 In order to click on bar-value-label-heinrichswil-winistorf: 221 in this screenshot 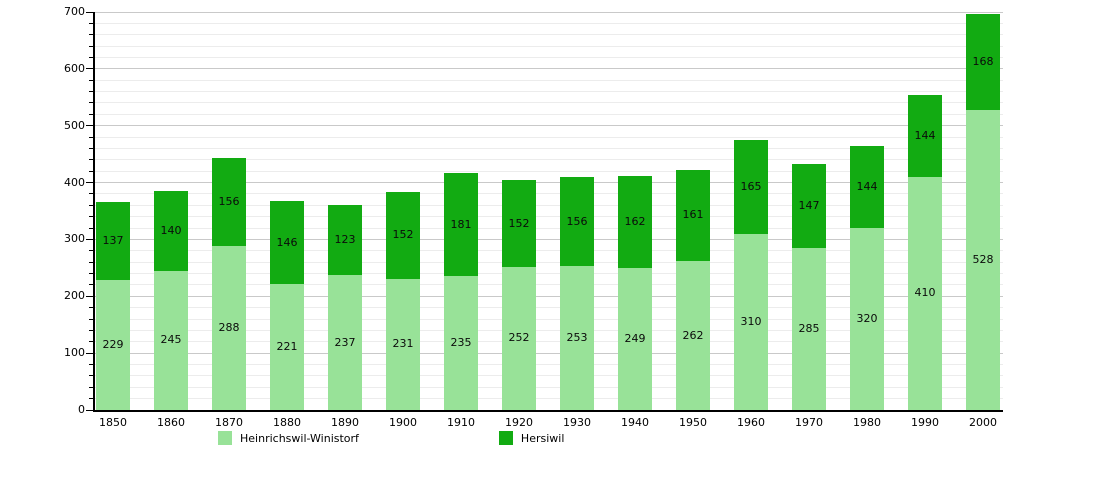, I will do `click(287, 347)`.